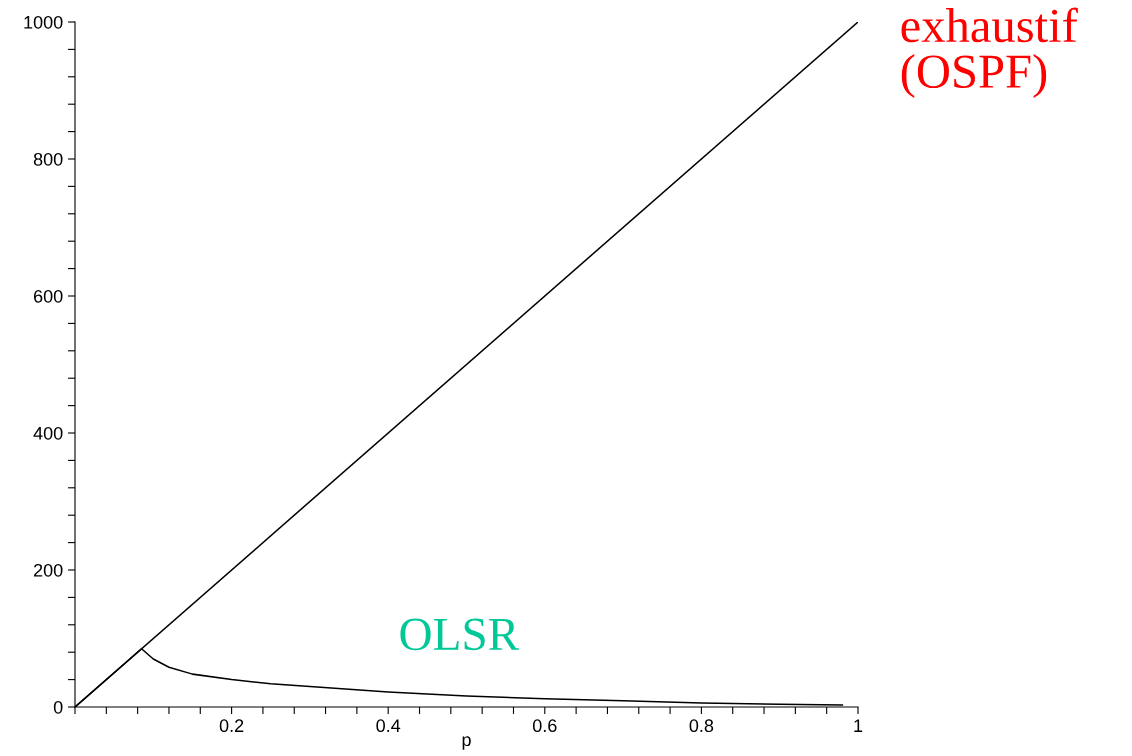 The image size is (1132, 756). I want to click on x-tick-label: 0.8, so click(701, 726).